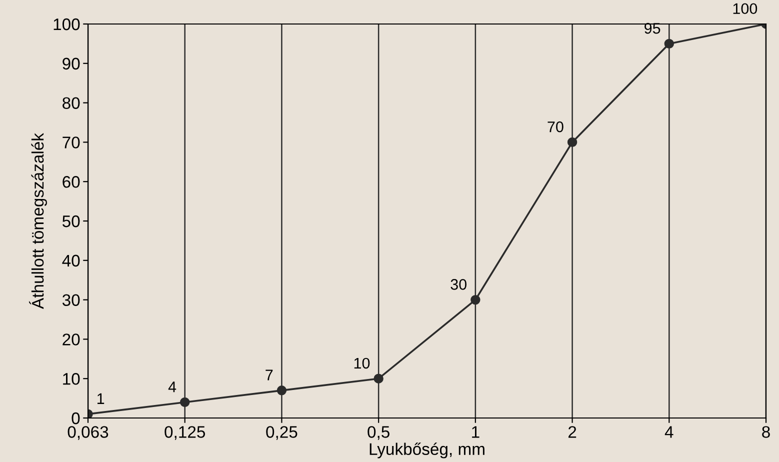 This screenshot has height=462, width=779. What do you see at coordinates (172, 387) in the screenshot?
I see `data-label: 4` at bounding box center [172, 387].